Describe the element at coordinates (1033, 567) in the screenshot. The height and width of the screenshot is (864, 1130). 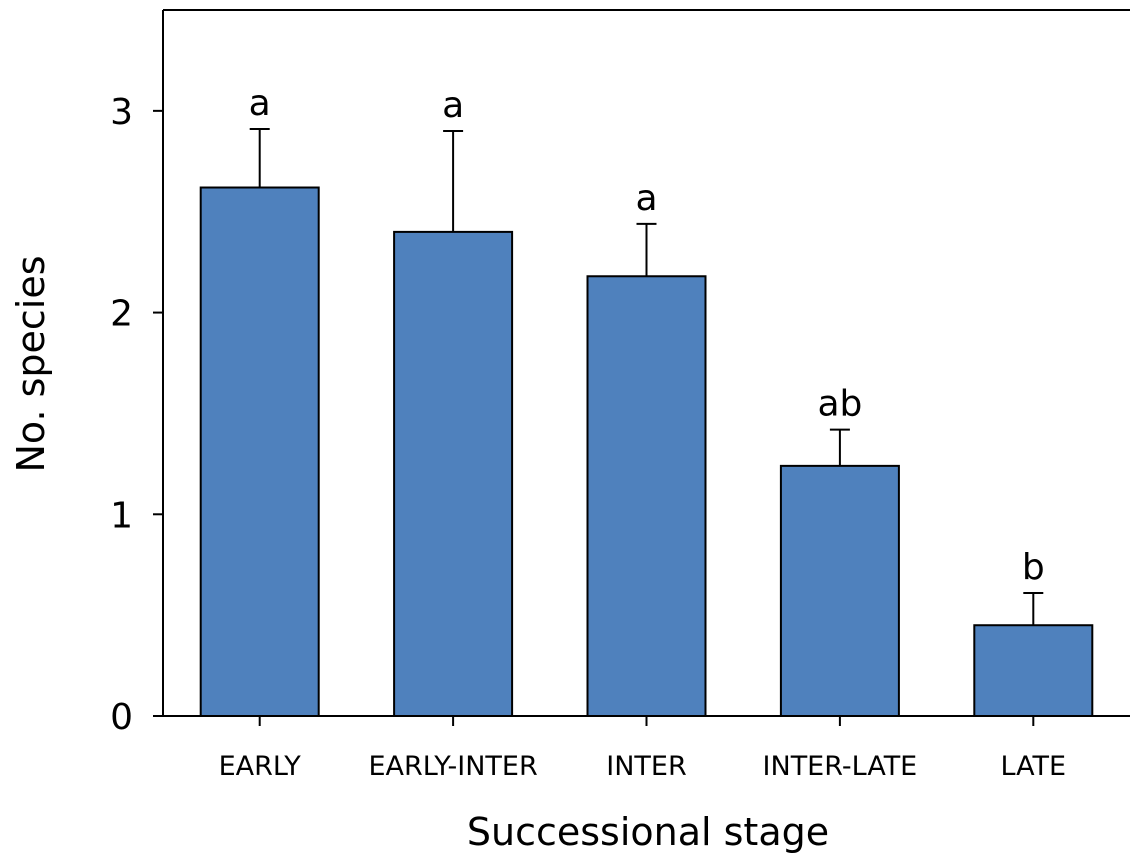
I see `significance-label: b` at that location.